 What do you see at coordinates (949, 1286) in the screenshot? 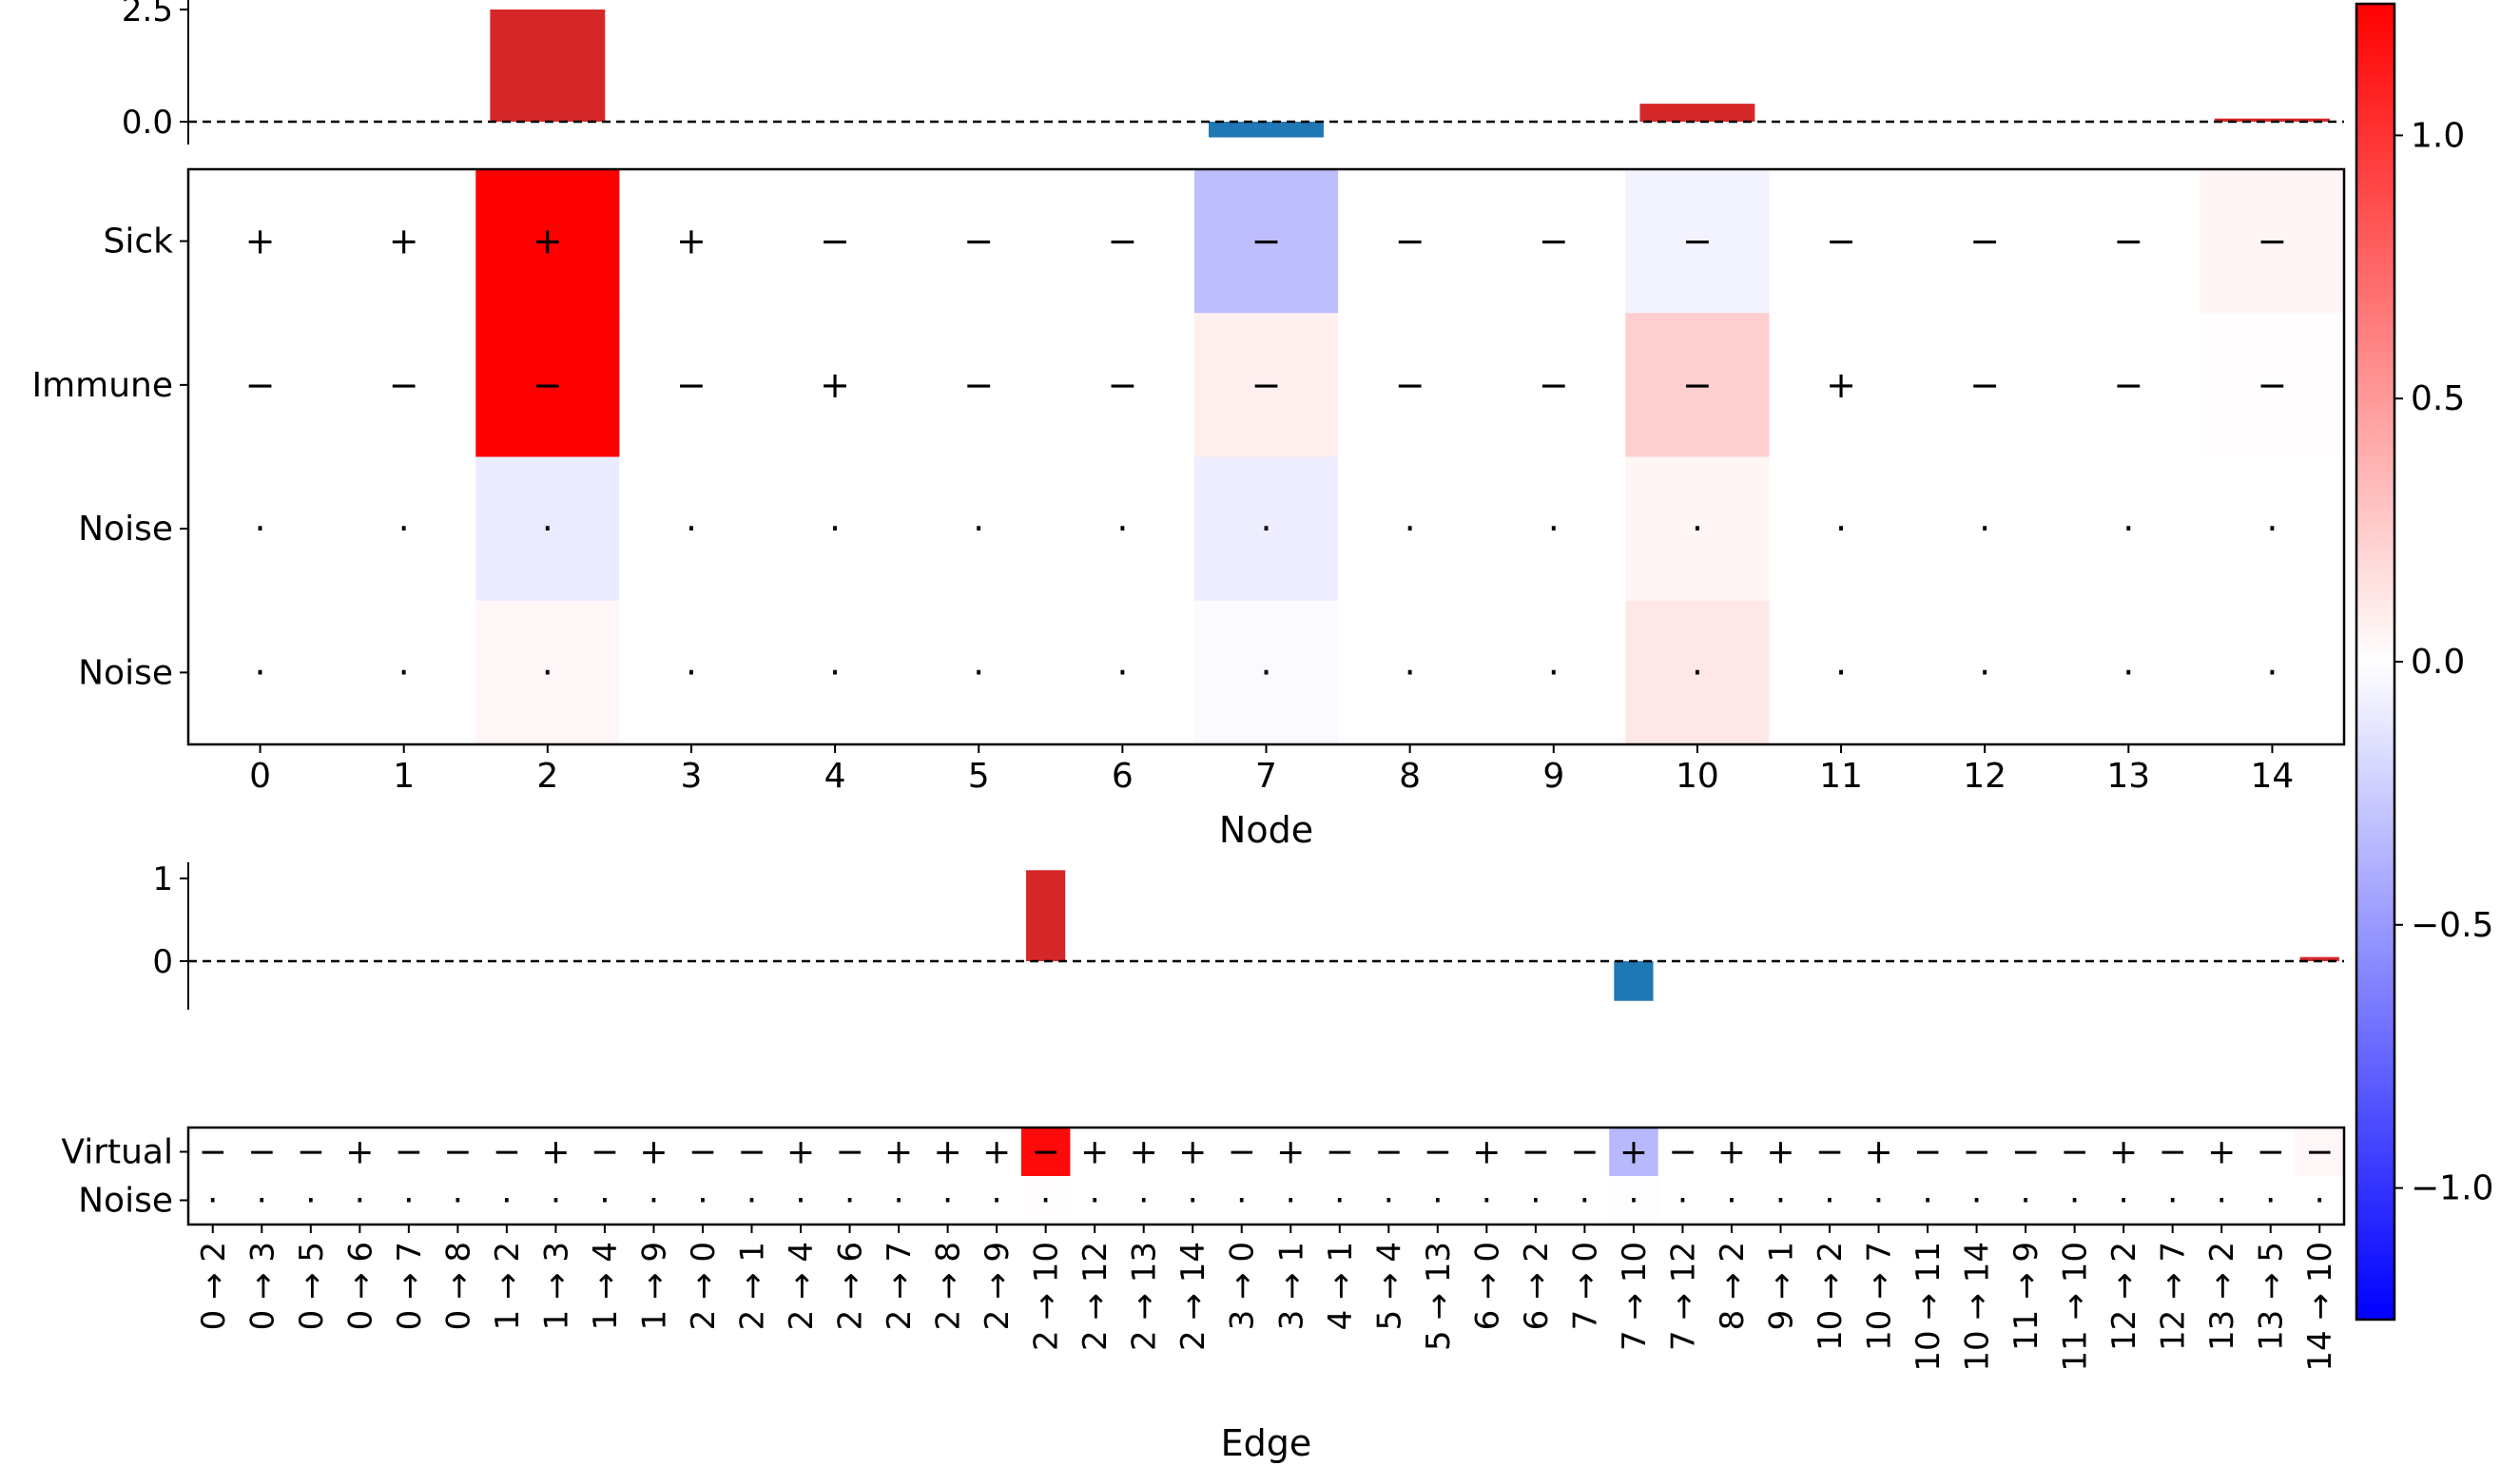
I see `edge-heatmap-x-tick-label: 2 → 8` at bounding box center [949, 1286].